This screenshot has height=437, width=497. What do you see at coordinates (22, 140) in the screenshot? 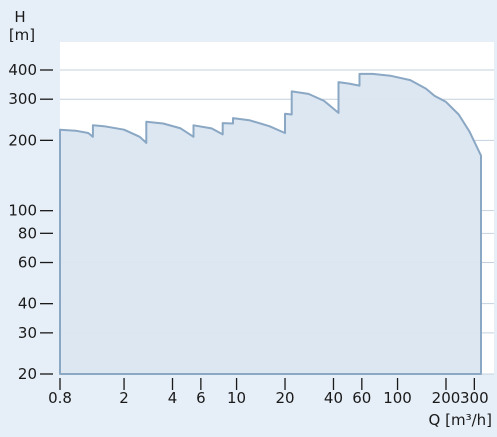
I see `y-tick-label-200: 200` at bounding box center [22, 140].